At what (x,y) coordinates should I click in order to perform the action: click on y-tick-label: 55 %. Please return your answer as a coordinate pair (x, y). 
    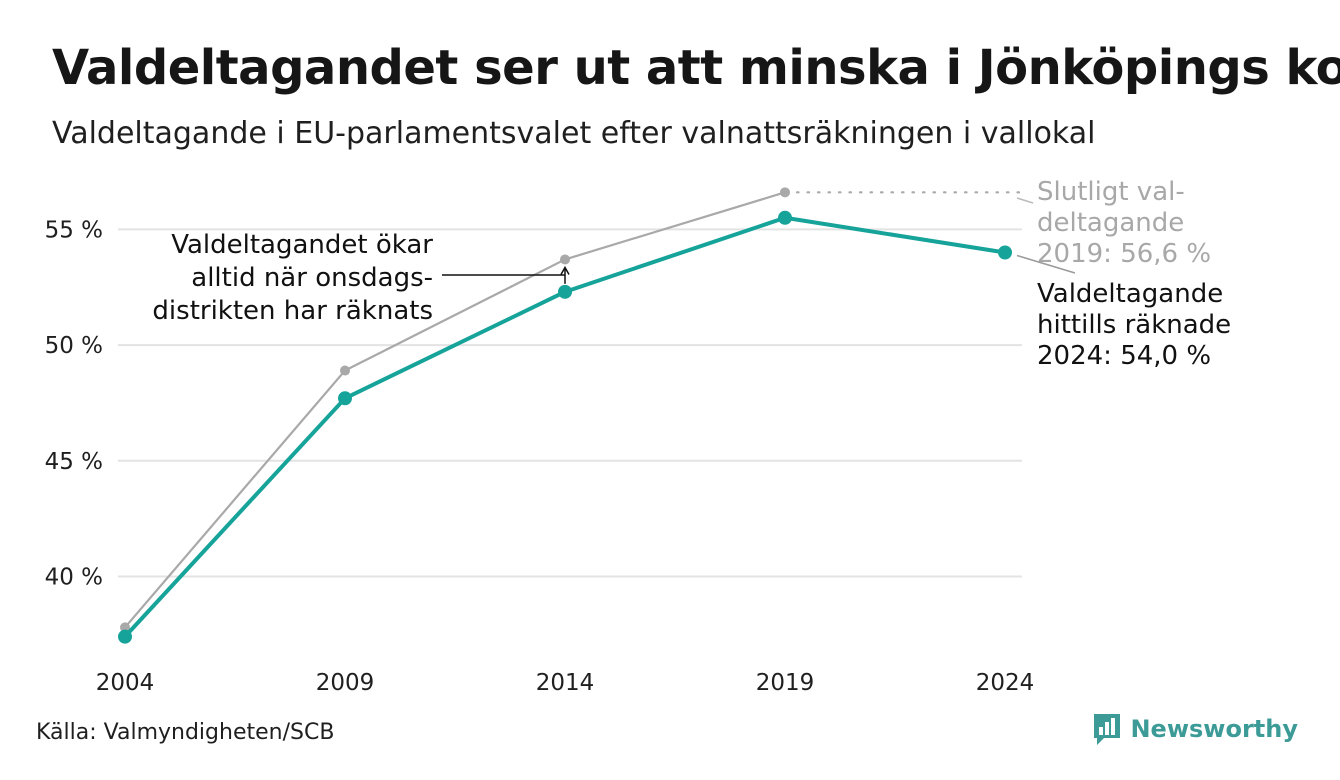
    Looking at the image, I should click on (74, 230).